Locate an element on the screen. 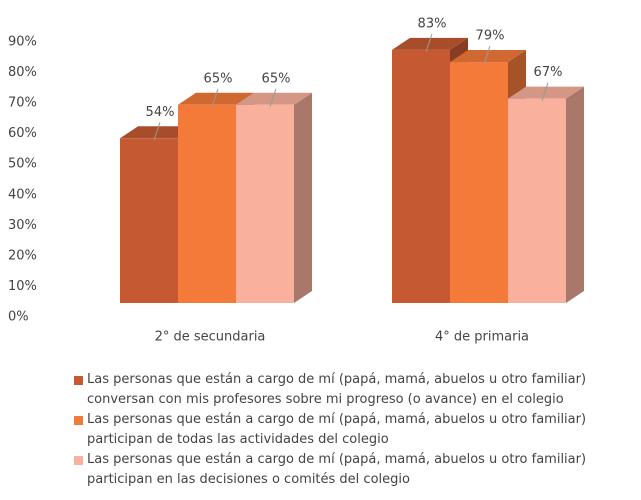 The height and width of the screenshot is (500, 641). y-tick-label: 0% is located at coordinates (18, 317).